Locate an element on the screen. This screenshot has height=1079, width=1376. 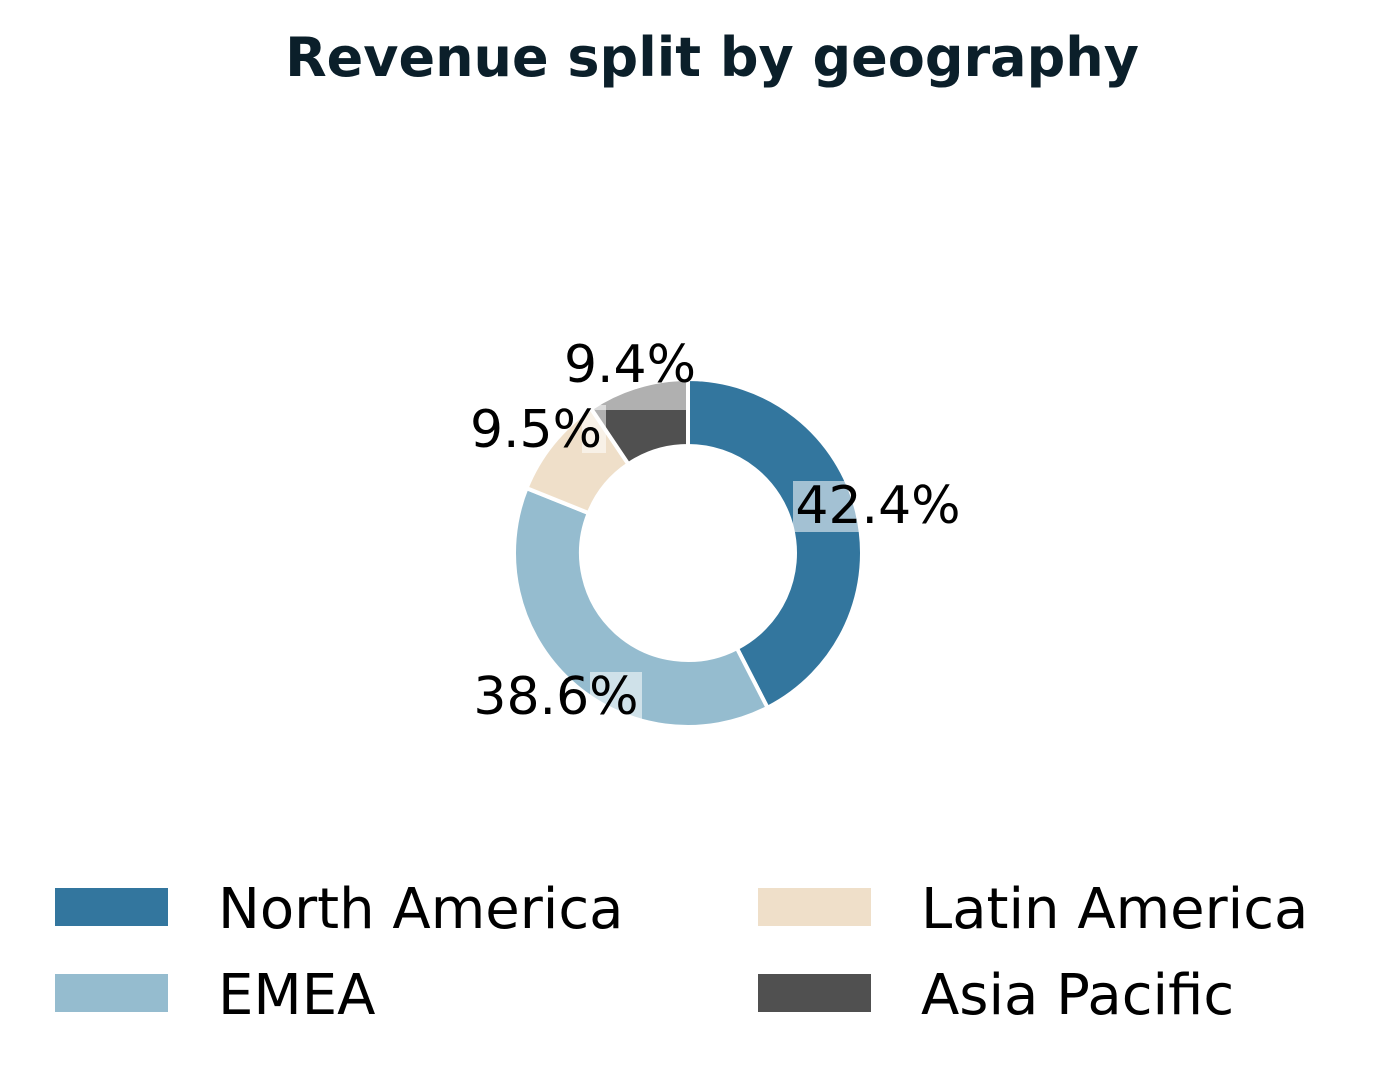
slice-labels: 42.4% 38.6% 9.5%9.4% is located at coordinates (715, 531).